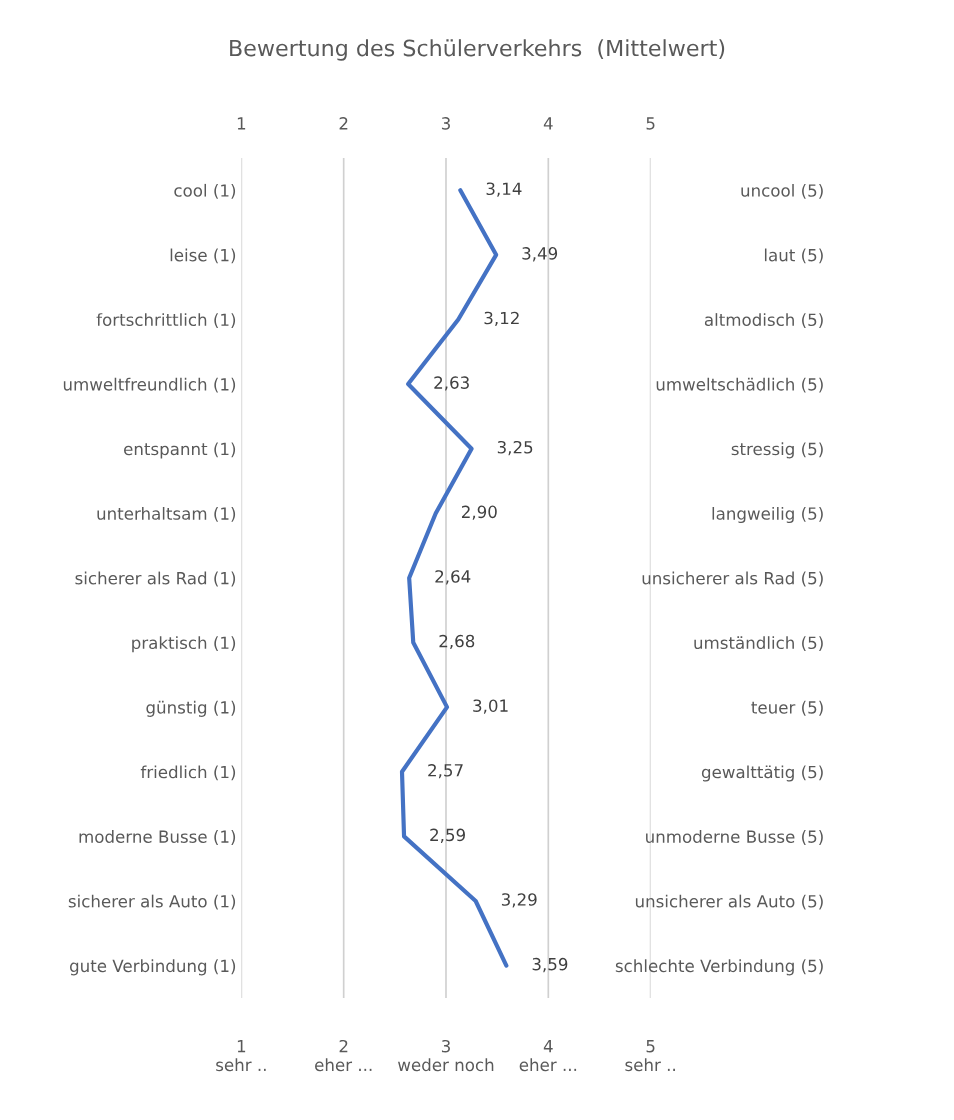 The width and height of the screenshot is (954, 1120). What do you see at coordinates (793, 256) in the screenshot?
I see `y2-tick-label: laut (5)` at bounding box center [793, 256].